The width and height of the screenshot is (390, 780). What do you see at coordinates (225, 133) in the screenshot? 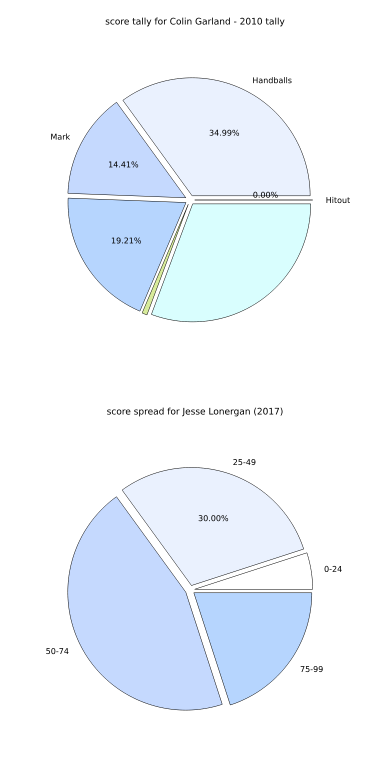
I see `data-label: 34.99%` at bounding box center [225, 133].